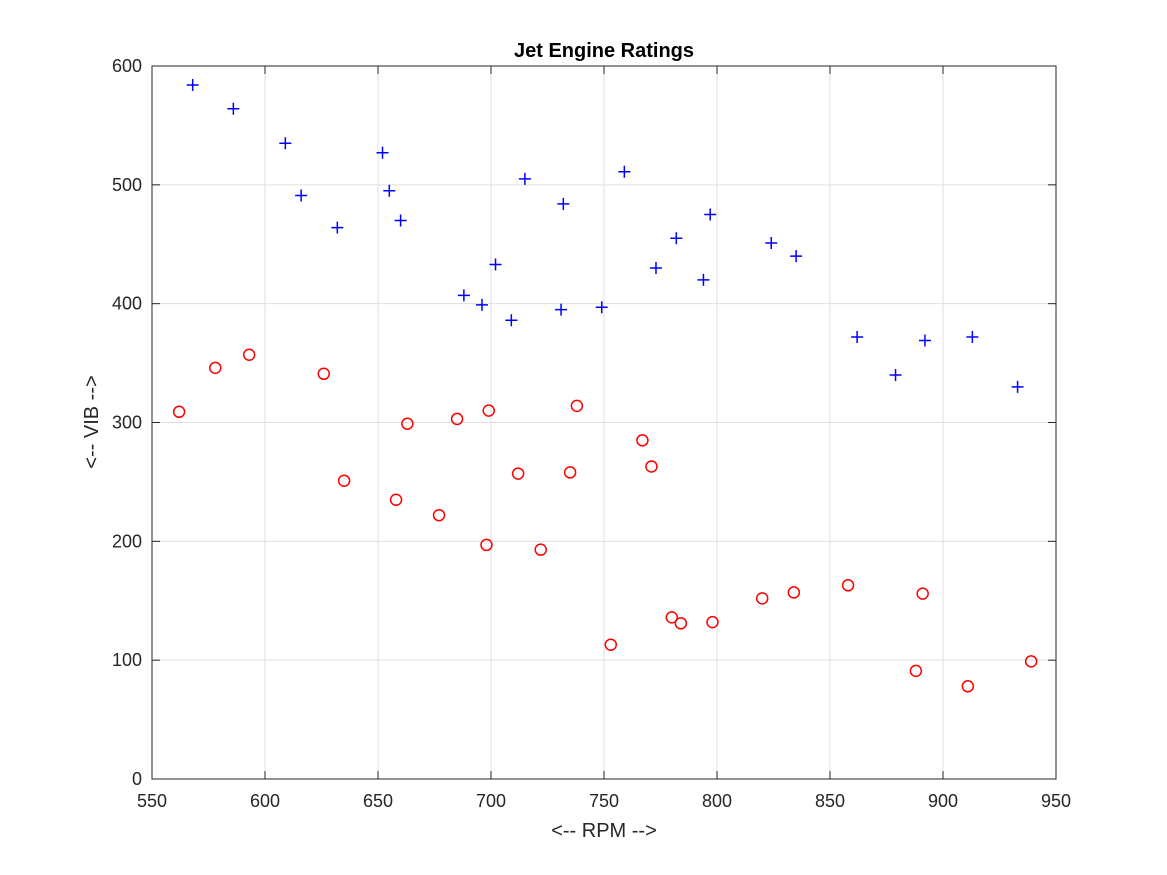  I want to click on y-axis-title: <-- VIB -->, so click(92, 421).